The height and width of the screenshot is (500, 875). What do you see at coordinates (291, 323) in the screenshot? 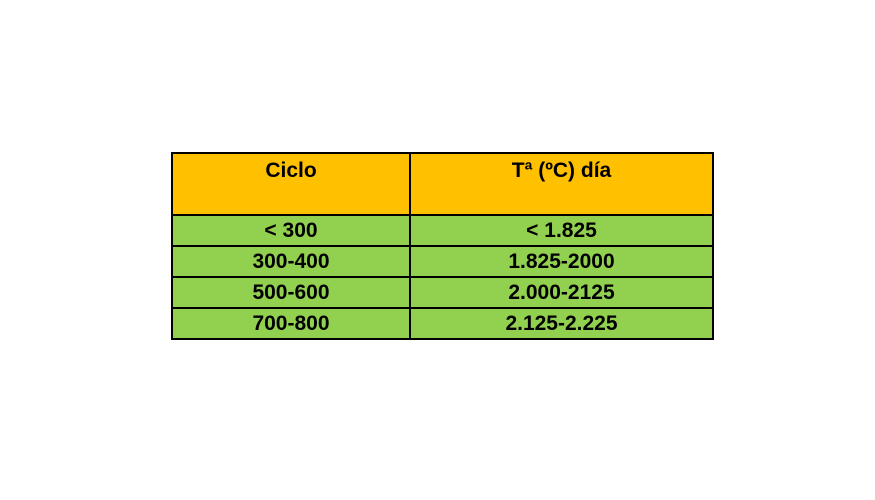
I see `cell-ciclo: 700-800` at bounding box center [291, 323].